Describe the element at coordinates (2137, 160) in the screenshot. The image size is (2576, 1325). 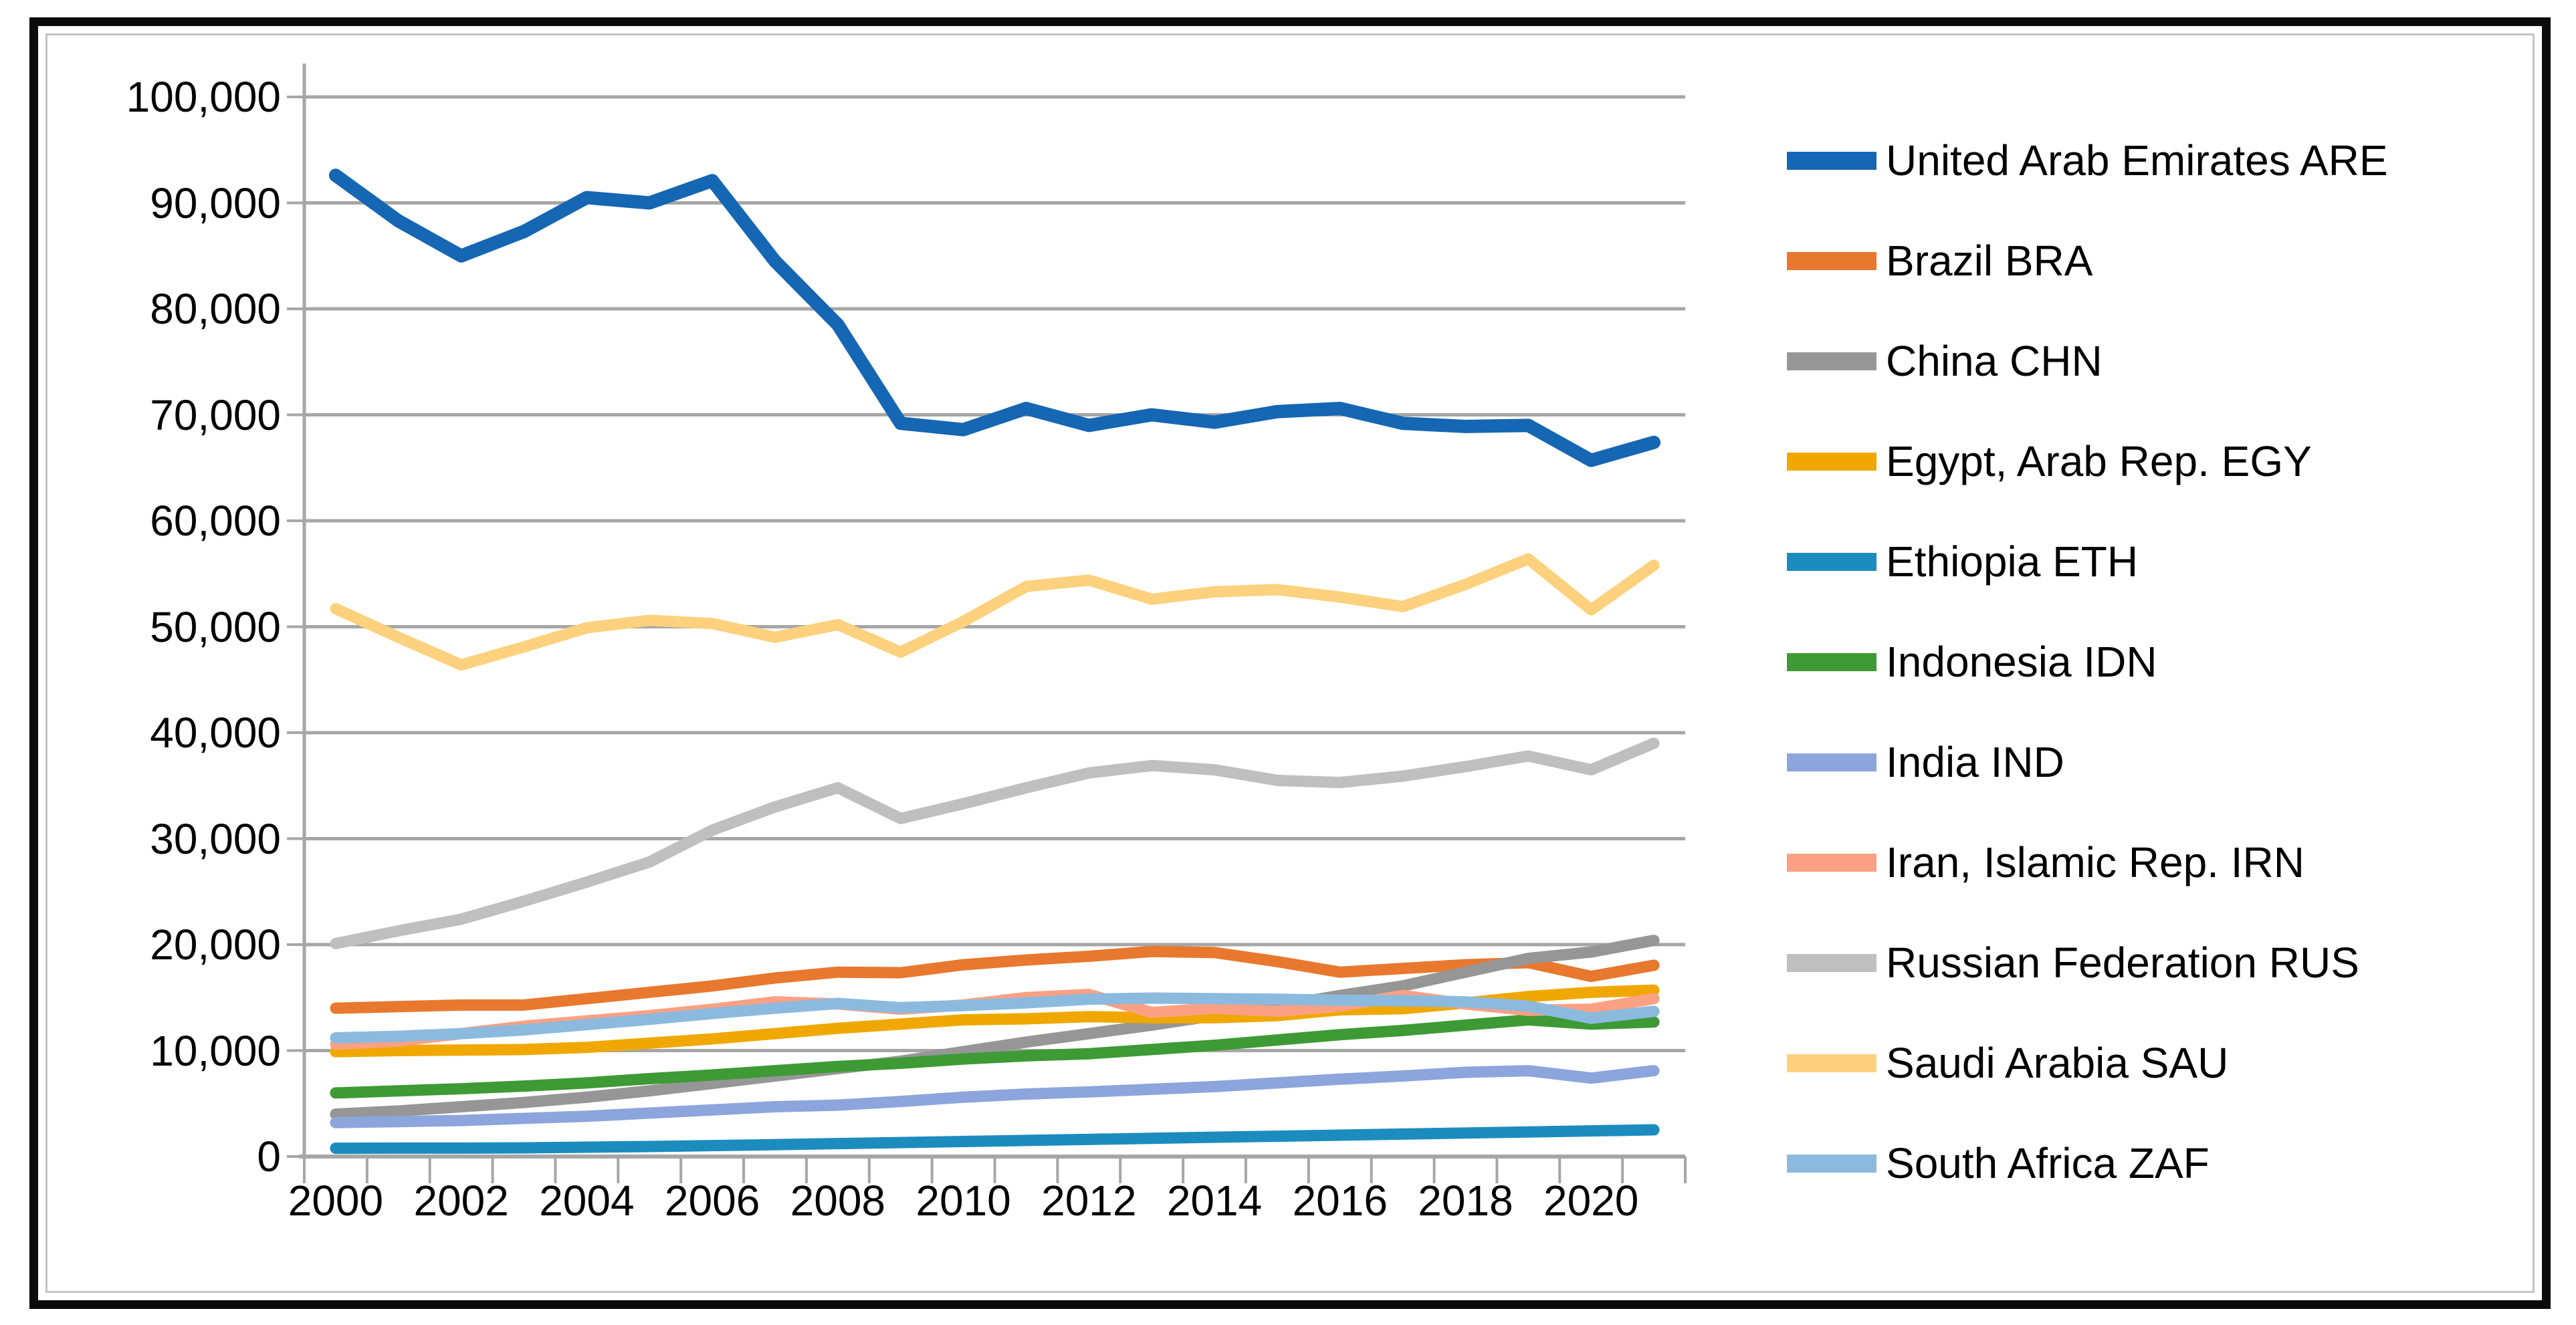
I see `legend-label-are: United Arab Emirates ARE` at that location.